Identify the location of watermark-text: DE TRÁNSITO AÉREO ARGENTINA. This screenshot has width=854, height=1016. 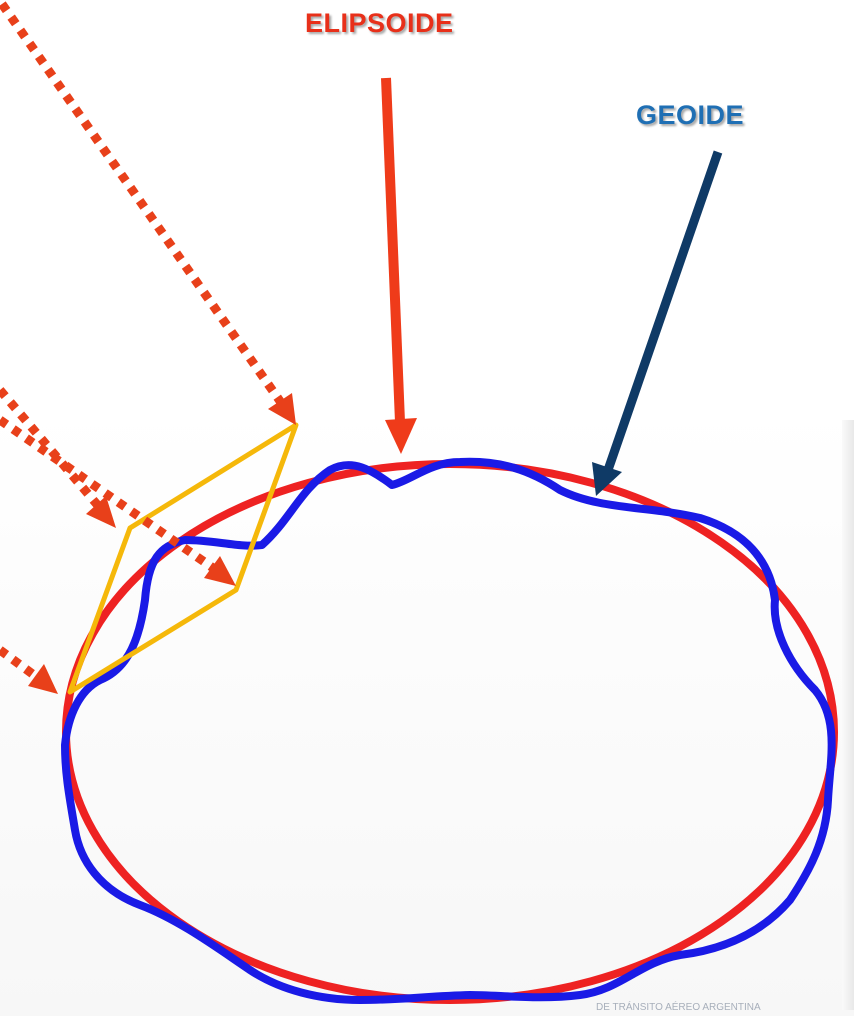
(678, 1007).